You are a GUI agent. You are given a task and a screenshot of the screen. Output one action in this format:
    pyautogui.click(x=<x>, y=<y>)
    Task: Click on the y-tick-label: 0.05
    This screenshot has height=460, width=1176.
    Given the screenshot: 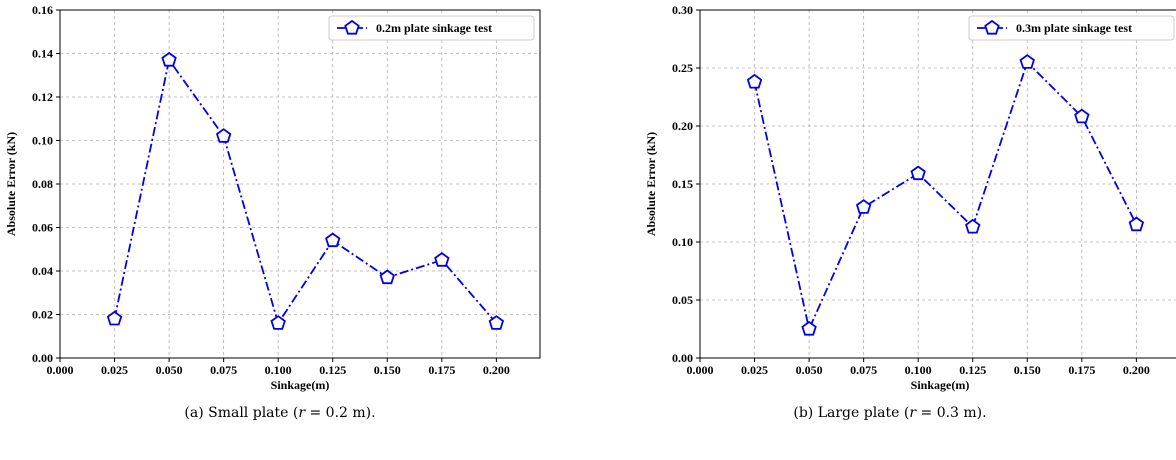 What is the action you would take?
    pyautogui.click(x=682, y=300)
    